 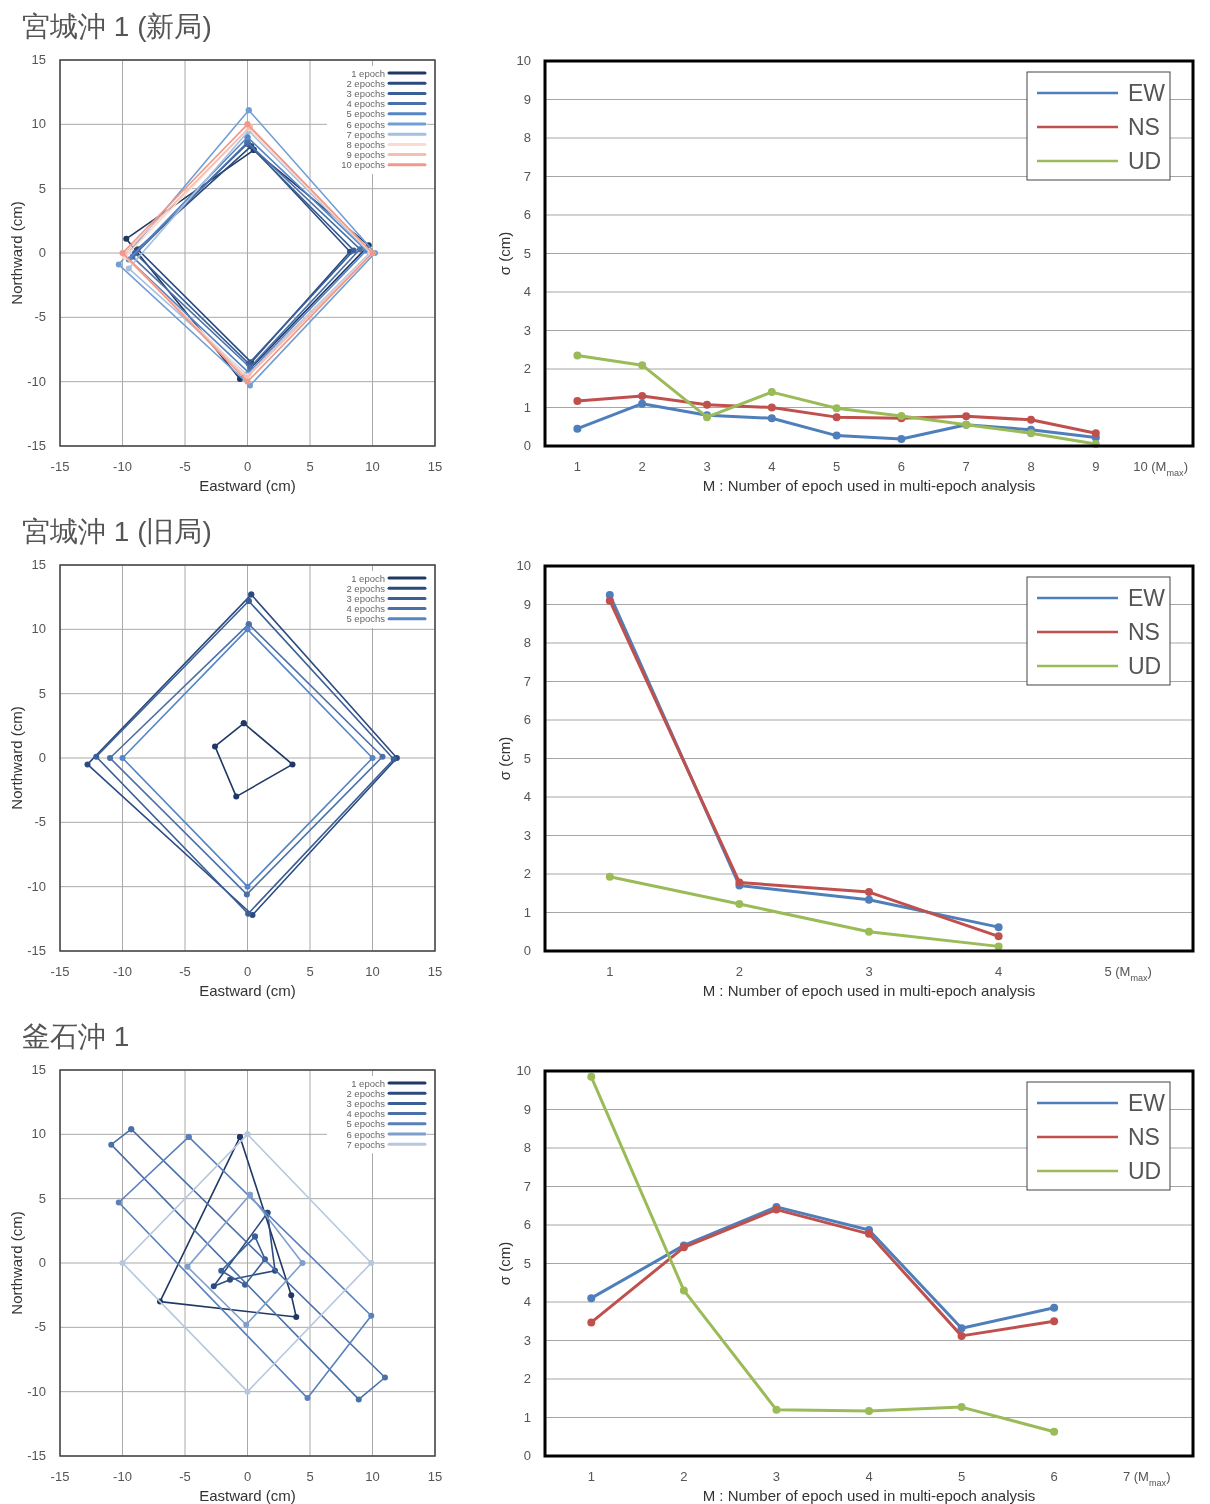 What do you see at coordinates (869, 485) in the screenshot?
I see `x-axis-title: M : Number of epoch used in multi-epoch analysis` at bounding box center [869, 485].